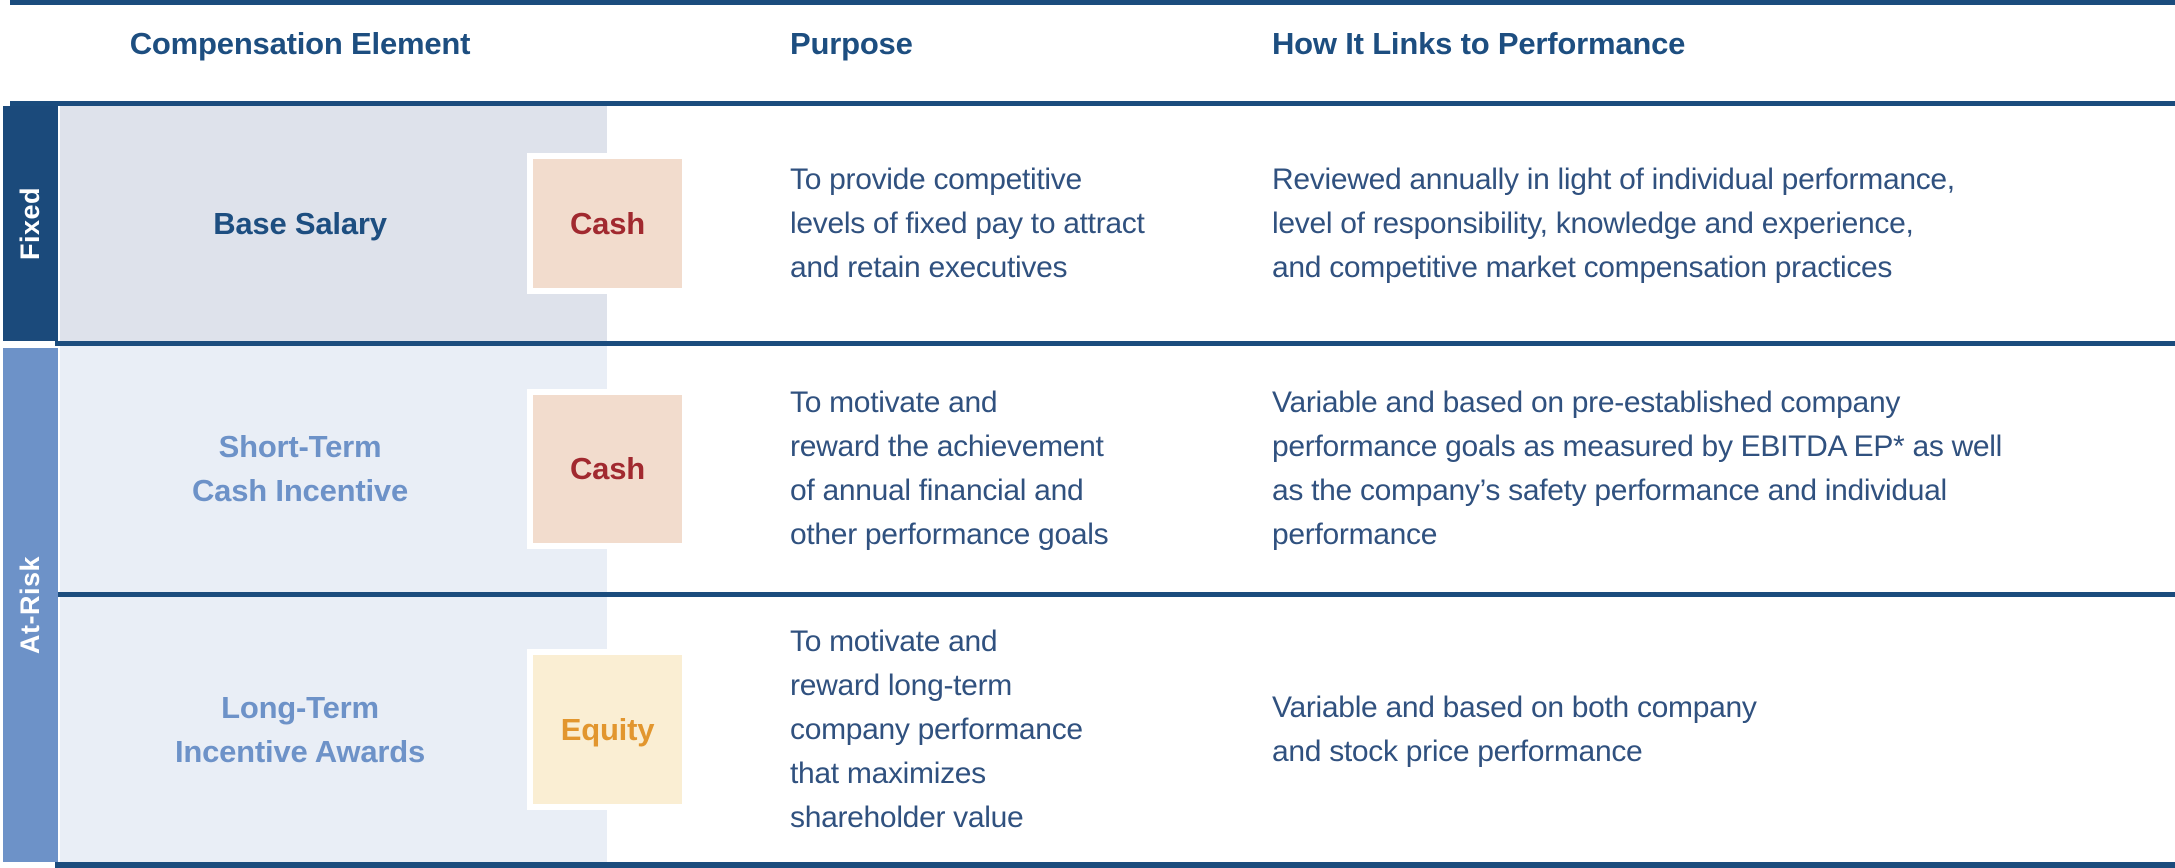  Describe the element at coordinates (1115, 865) in the screenshot. I see `bottom-rule` at that location.